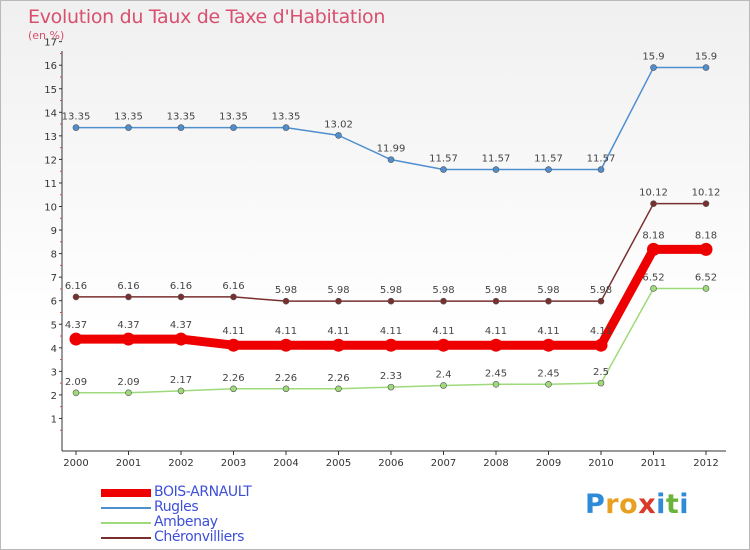 The width and height of the screenshot is (750, 550). What do you see at coordinates (126, 508) in the screenshot?
I see `legend-swatch-rugles` at bounding box center [126, 508].